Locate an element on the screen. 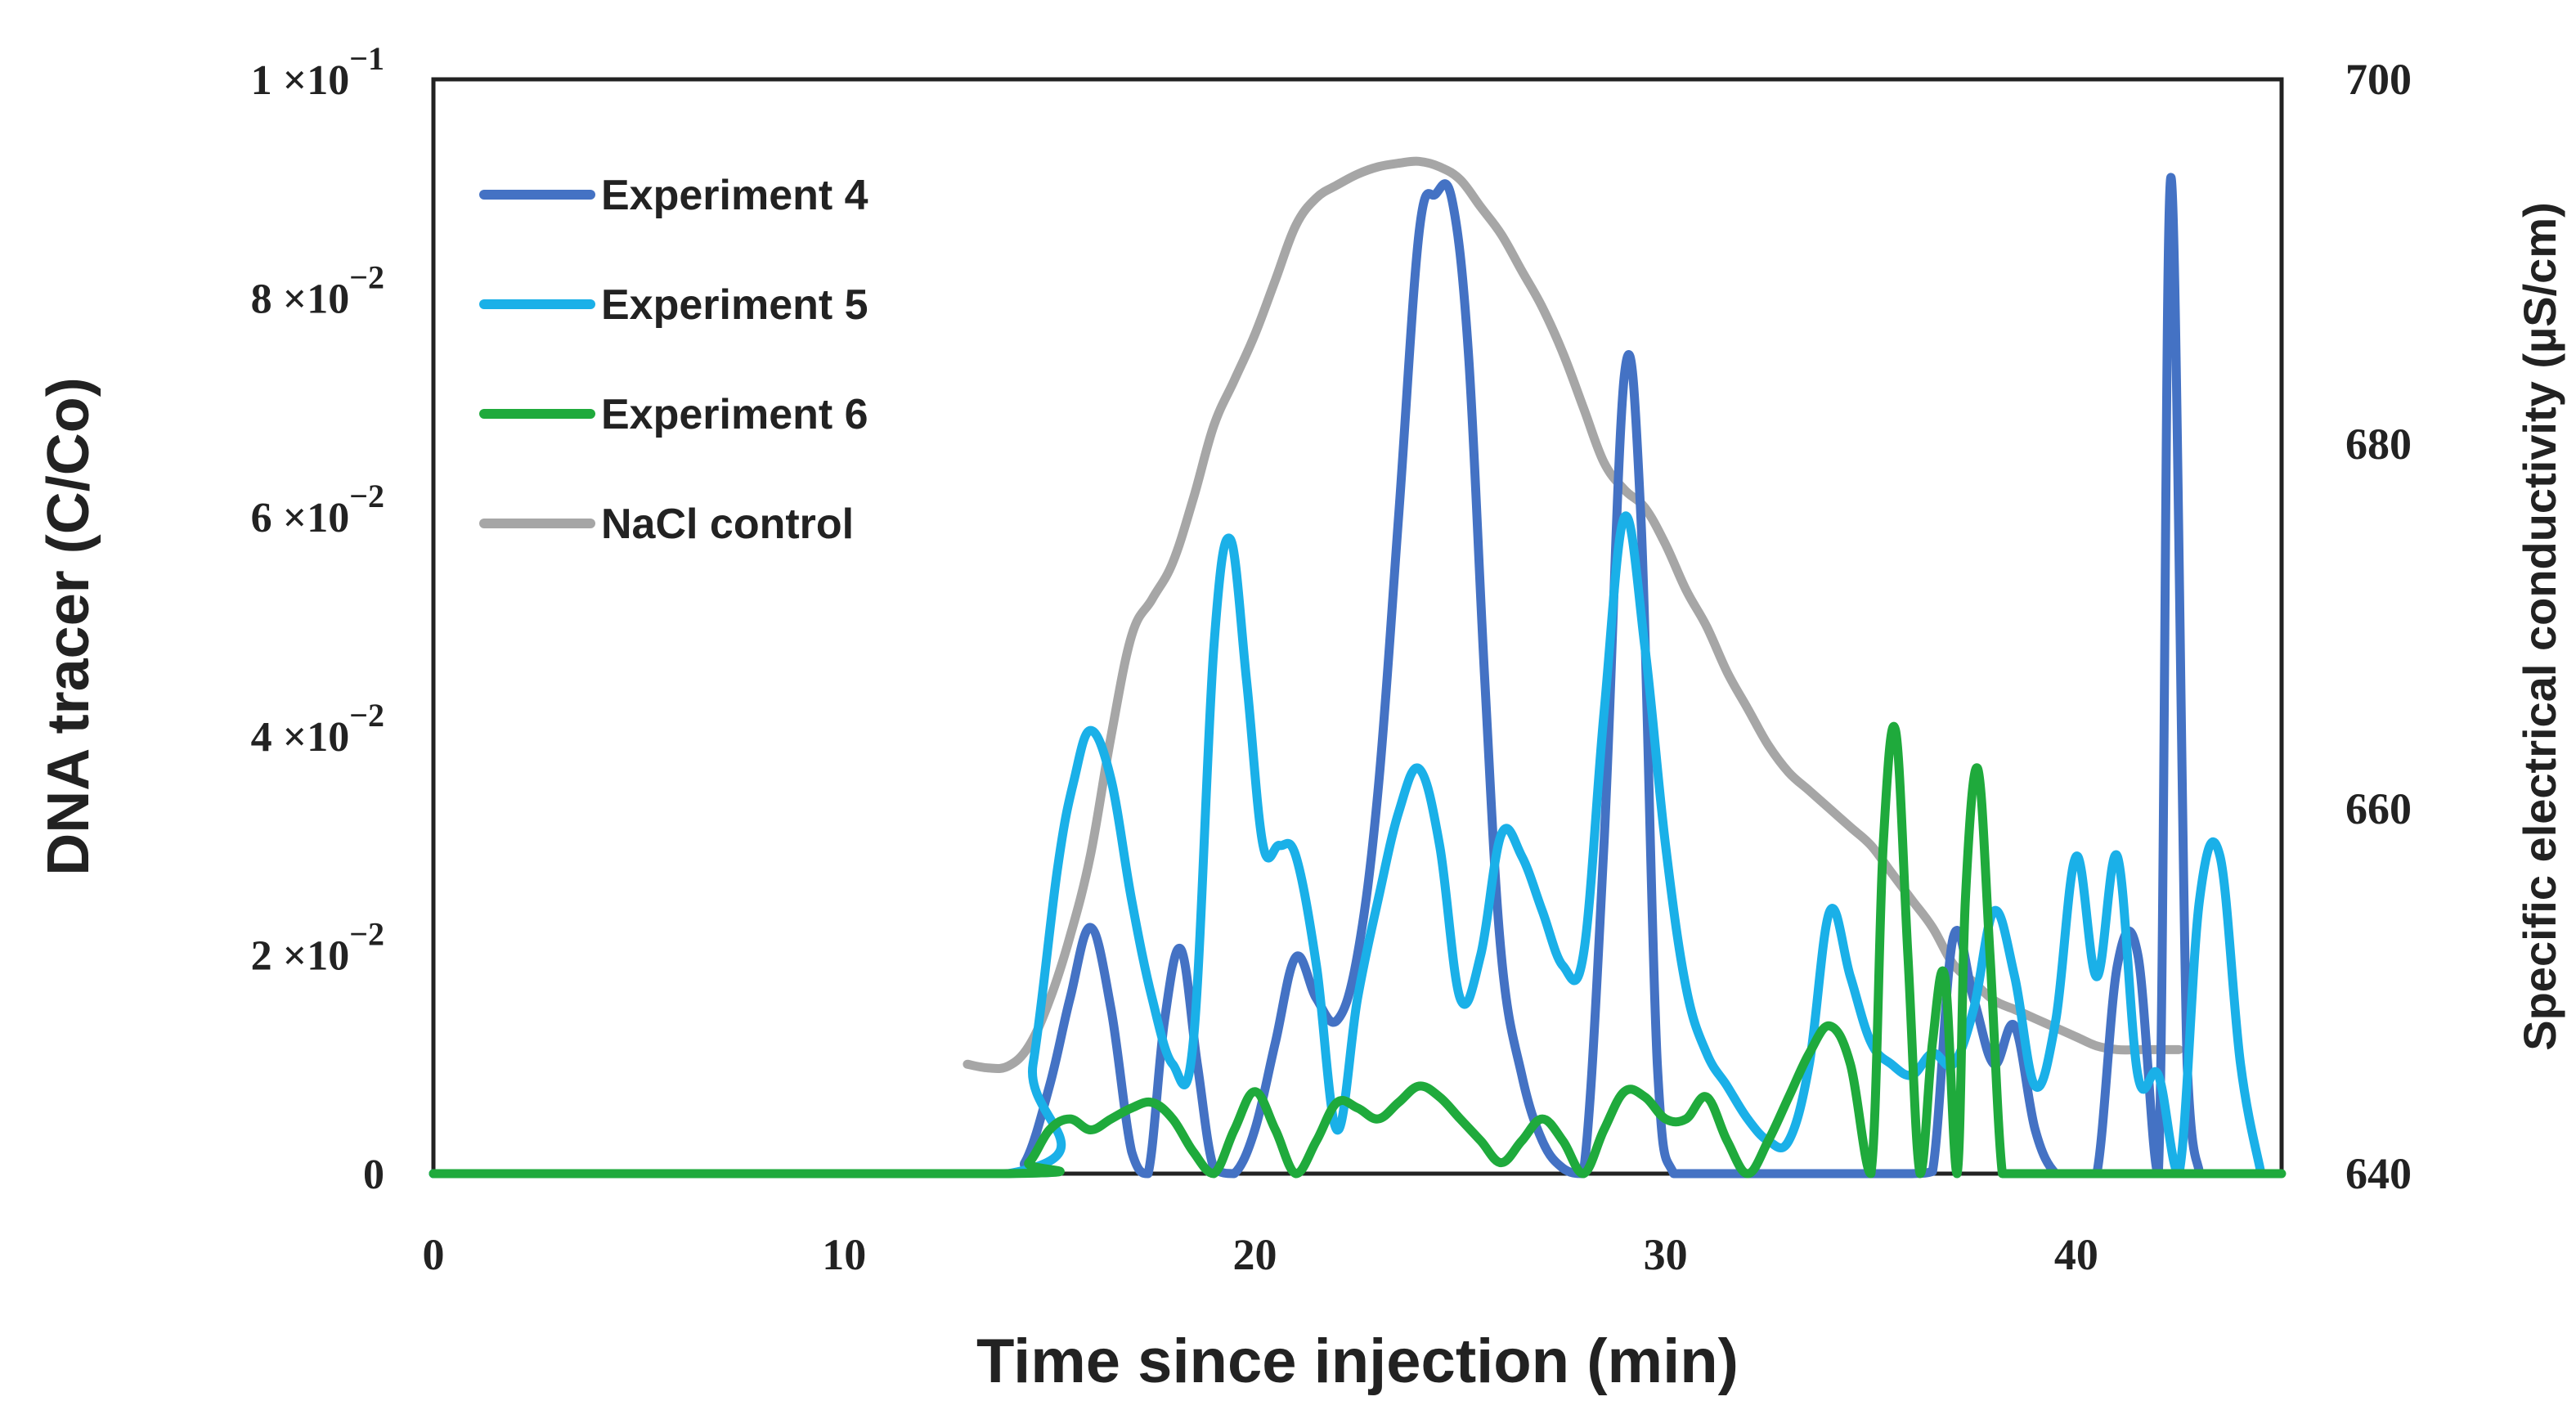 The height and width of the screenshot is (1419, 2576). x-tick-label: 40 is located at coordinates (2076, 1254).